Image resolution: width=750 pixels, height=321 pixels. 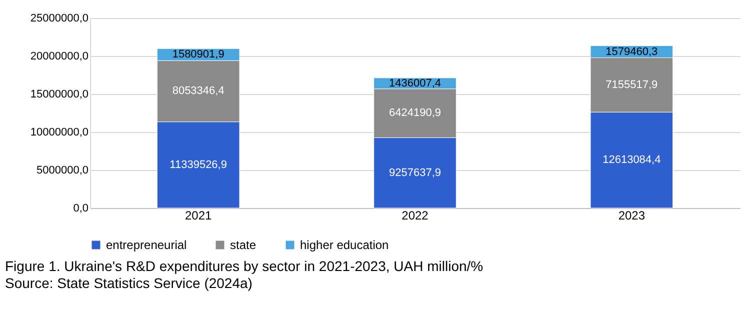 What do you see at coordinates (344, 245) in the screenshot?
I see `legend-label: higher education` at bounding box center [344, 245].